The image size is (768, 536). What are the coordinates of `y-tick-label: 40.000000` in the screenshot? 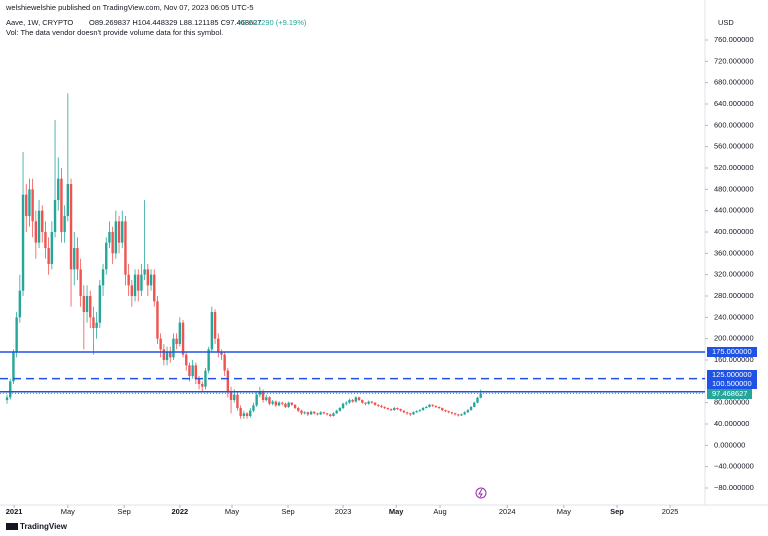 It's located at (731, 423).